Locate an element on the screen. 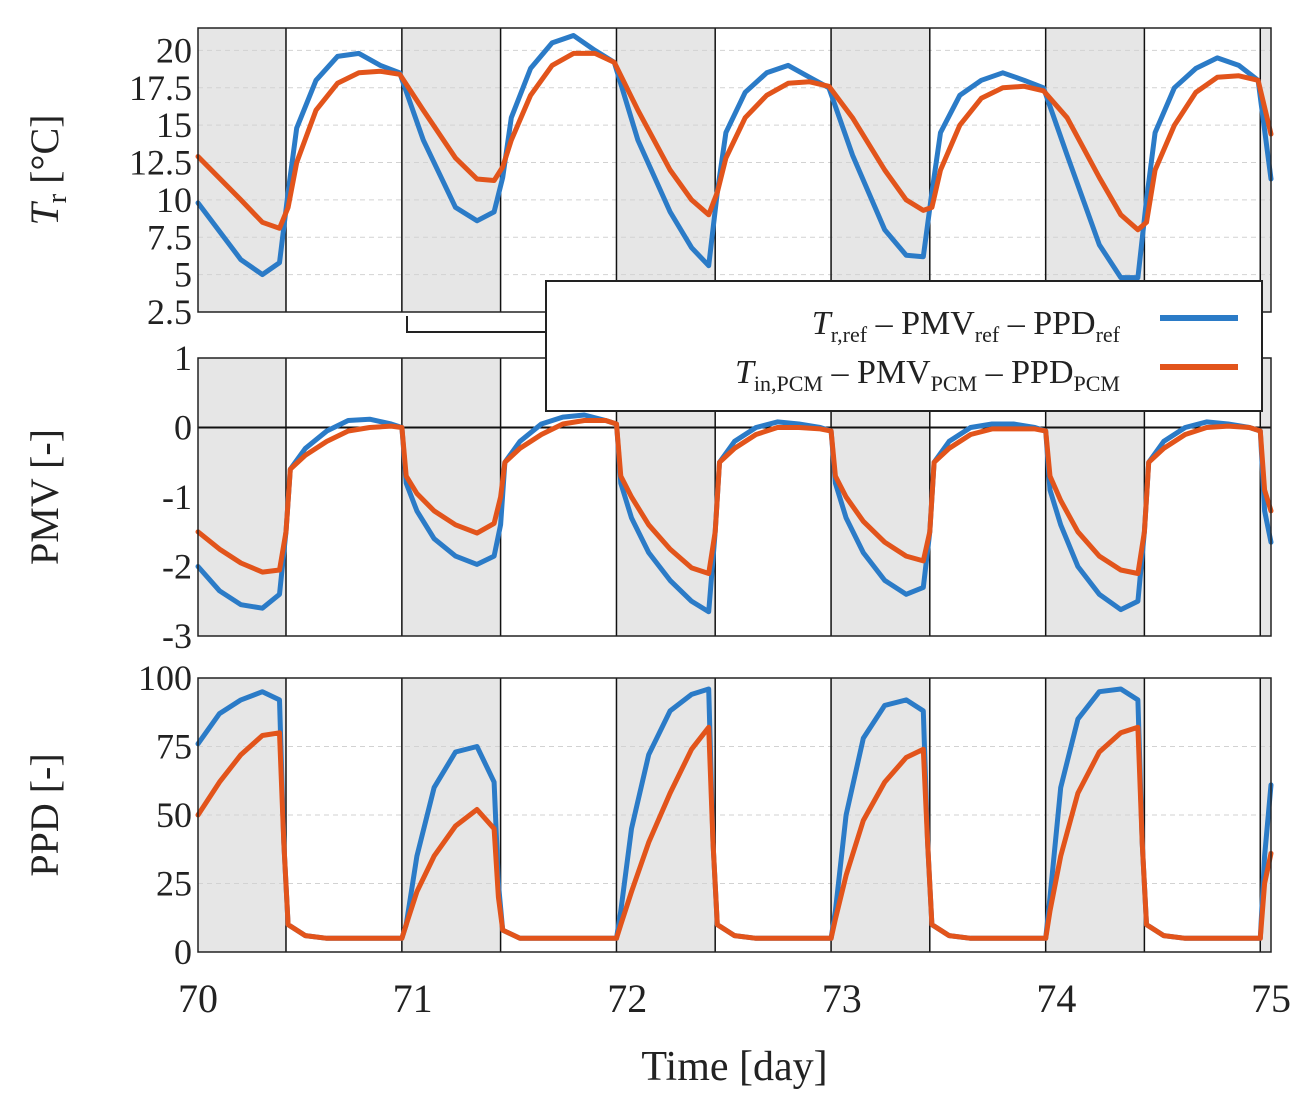  y-tick-label: 15 is located at coordinates (174, 125).